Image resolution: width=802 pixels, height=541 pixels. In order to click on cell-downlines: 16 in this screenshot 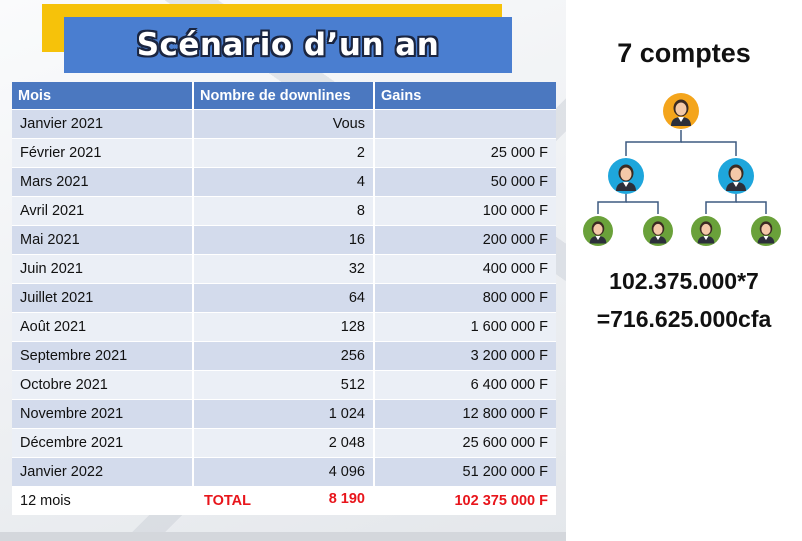, I will do `click(284, 240)`.